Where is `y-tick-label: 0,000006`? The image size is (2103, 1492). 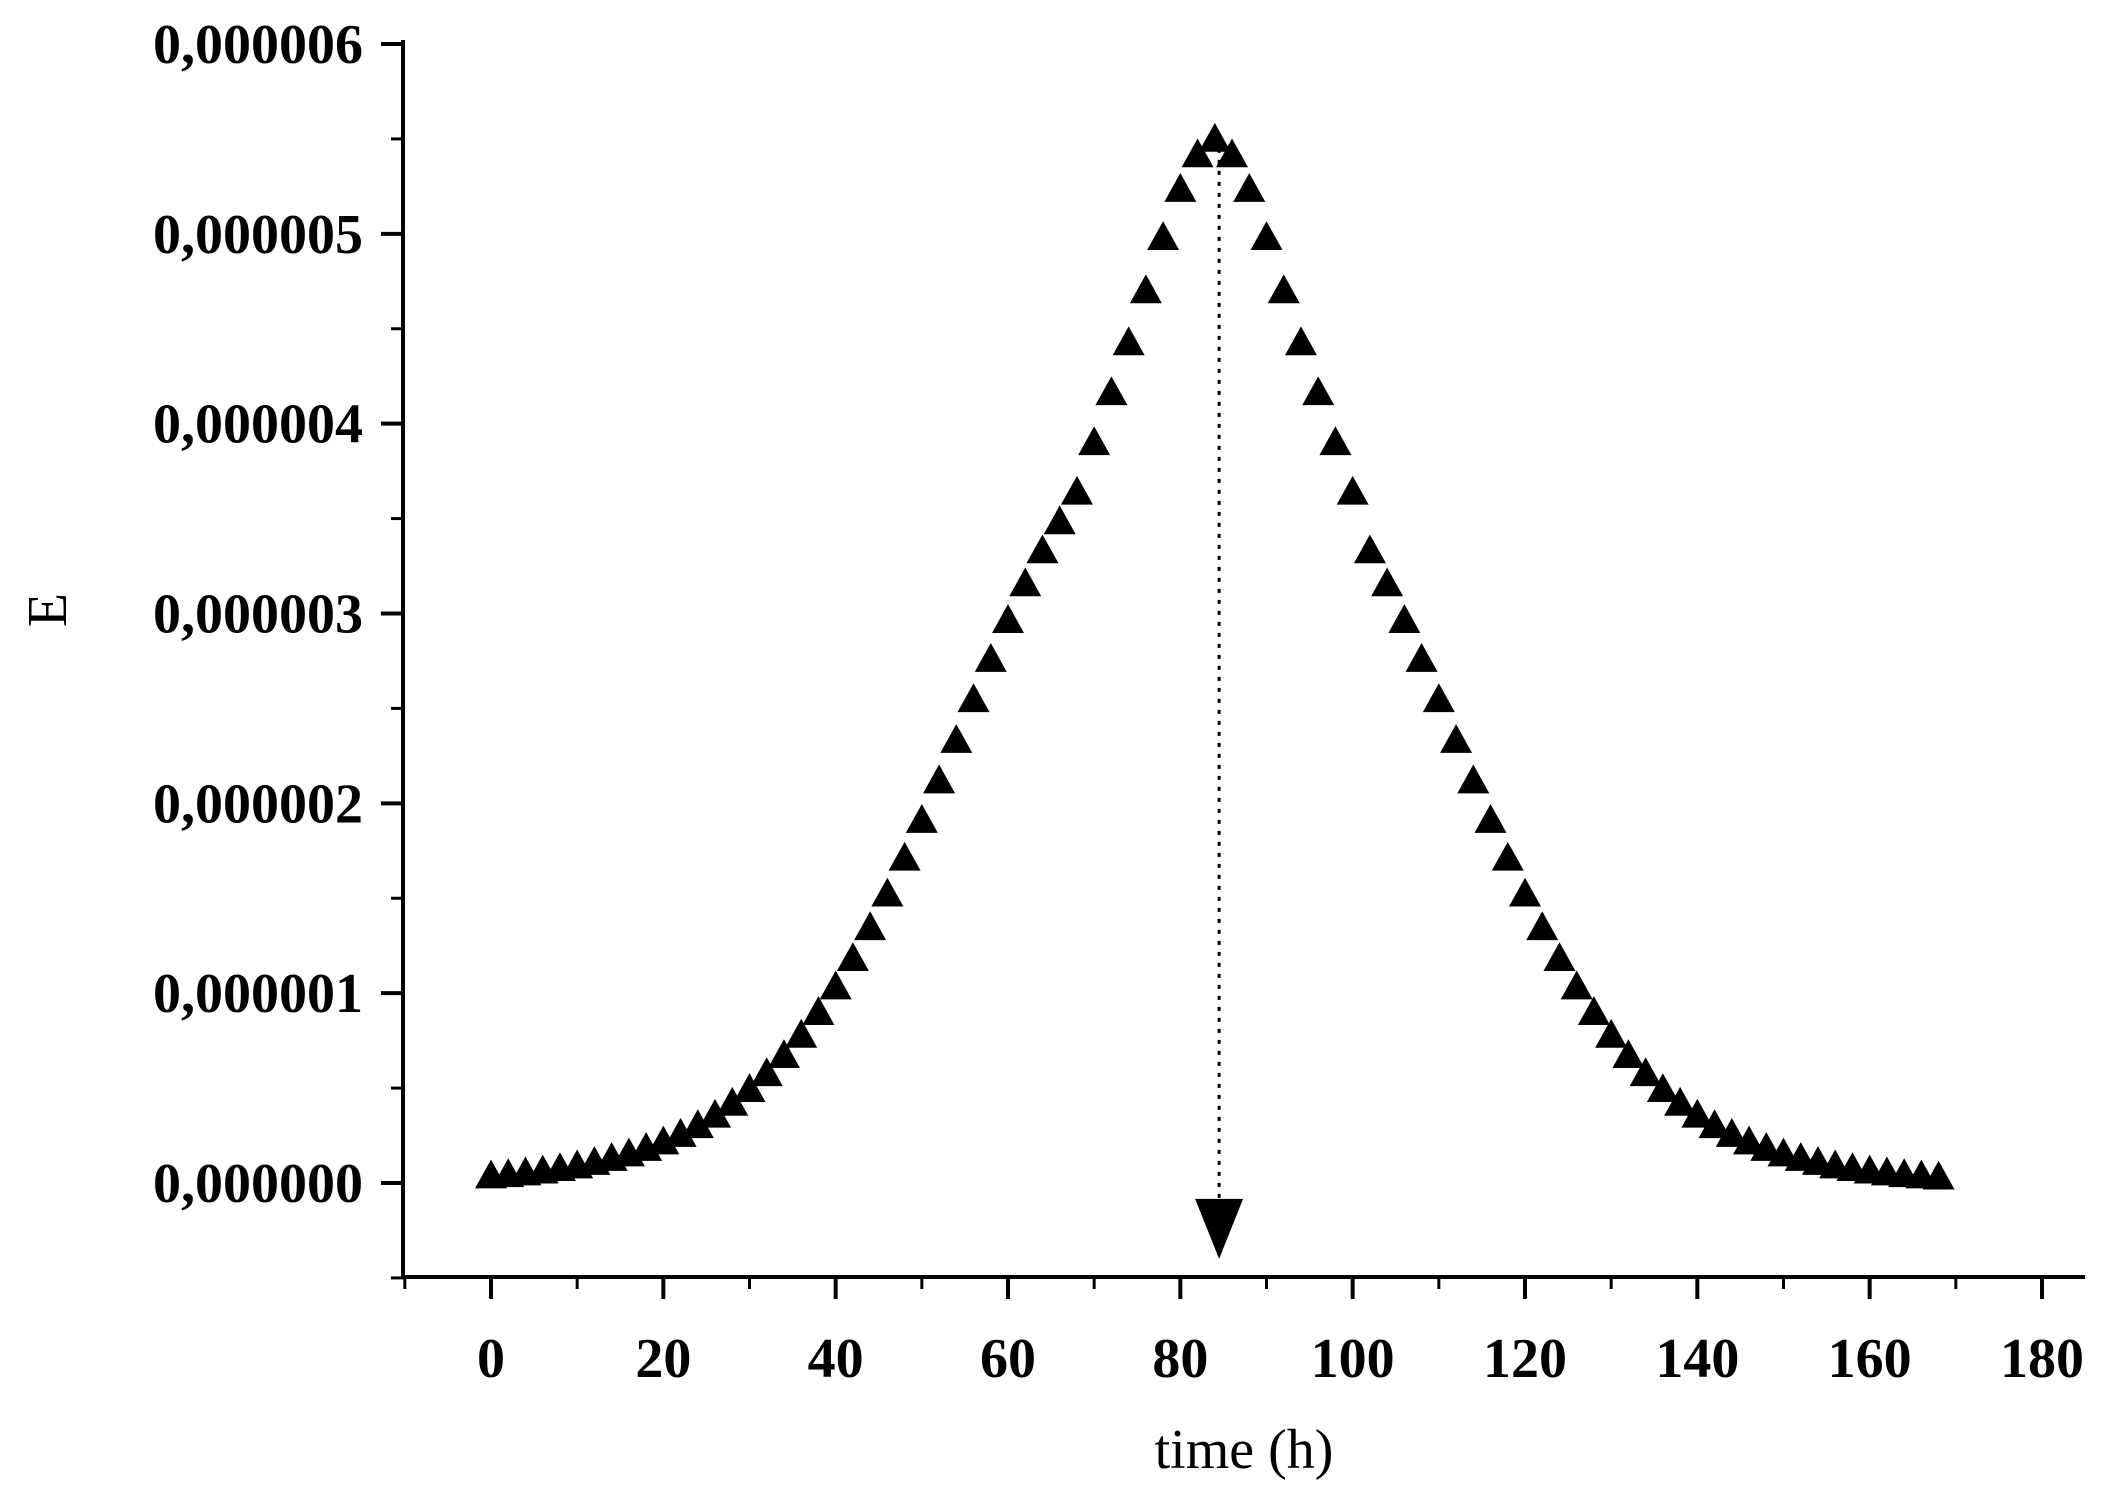 y-tick-label: 0,000006 is located at coordinates (258, 45).